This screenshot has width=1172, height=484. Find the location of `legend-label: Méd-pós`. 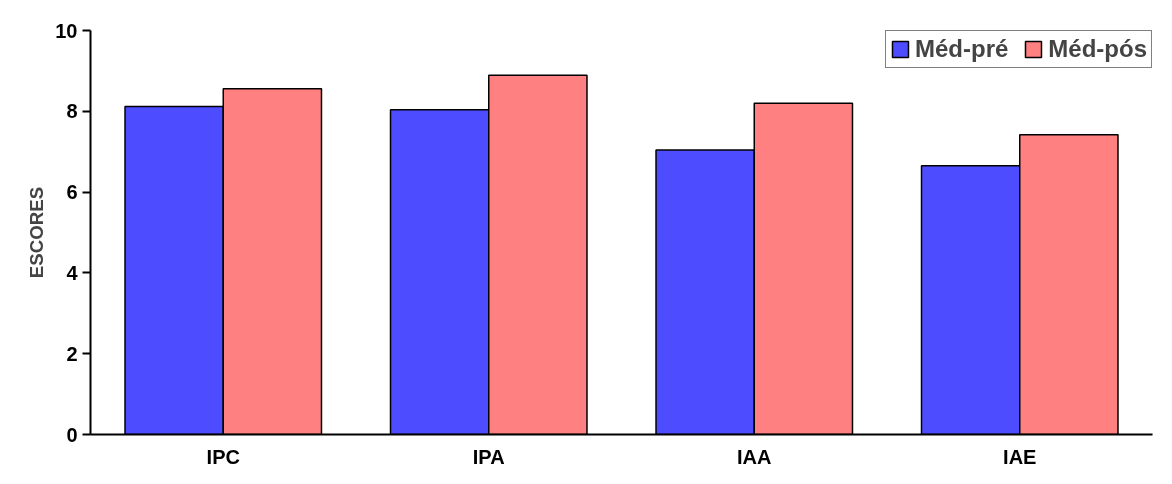

legend-label: Méd-pós is located at coordinates (1097, 49).